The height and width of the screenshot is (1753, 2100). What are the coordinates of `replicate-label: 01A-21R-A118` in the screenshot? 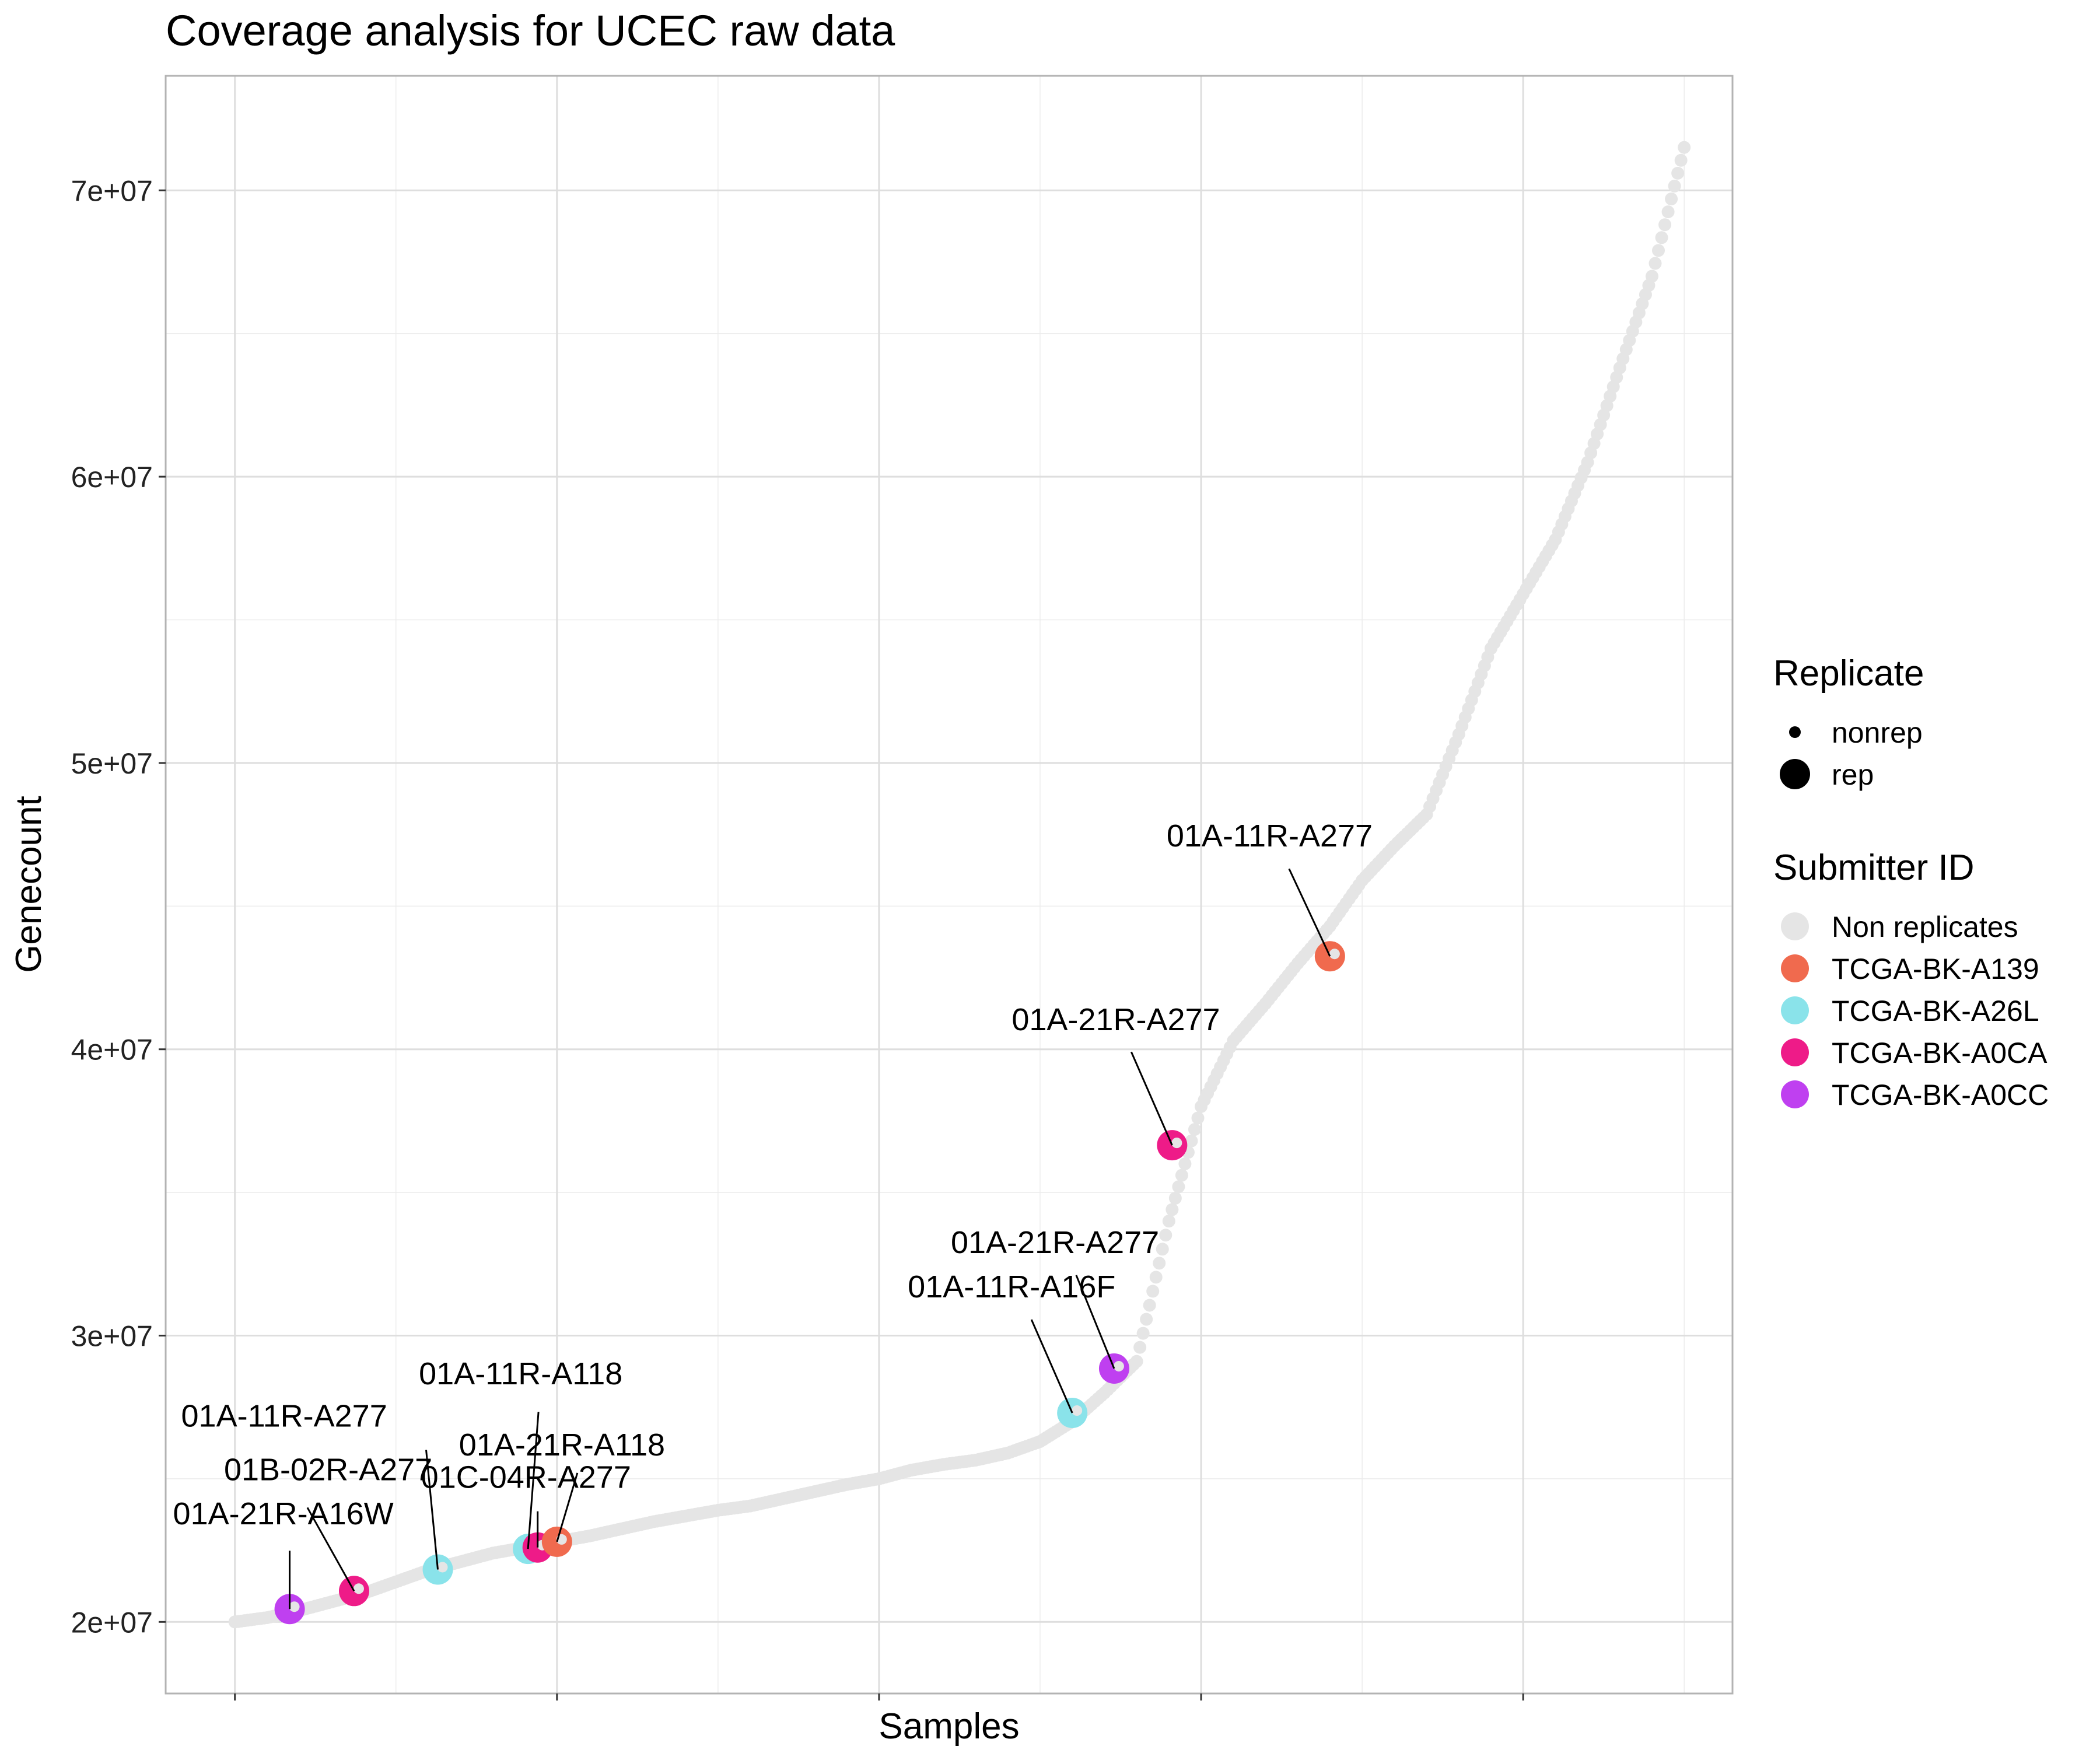 It's located at (562, 1444).